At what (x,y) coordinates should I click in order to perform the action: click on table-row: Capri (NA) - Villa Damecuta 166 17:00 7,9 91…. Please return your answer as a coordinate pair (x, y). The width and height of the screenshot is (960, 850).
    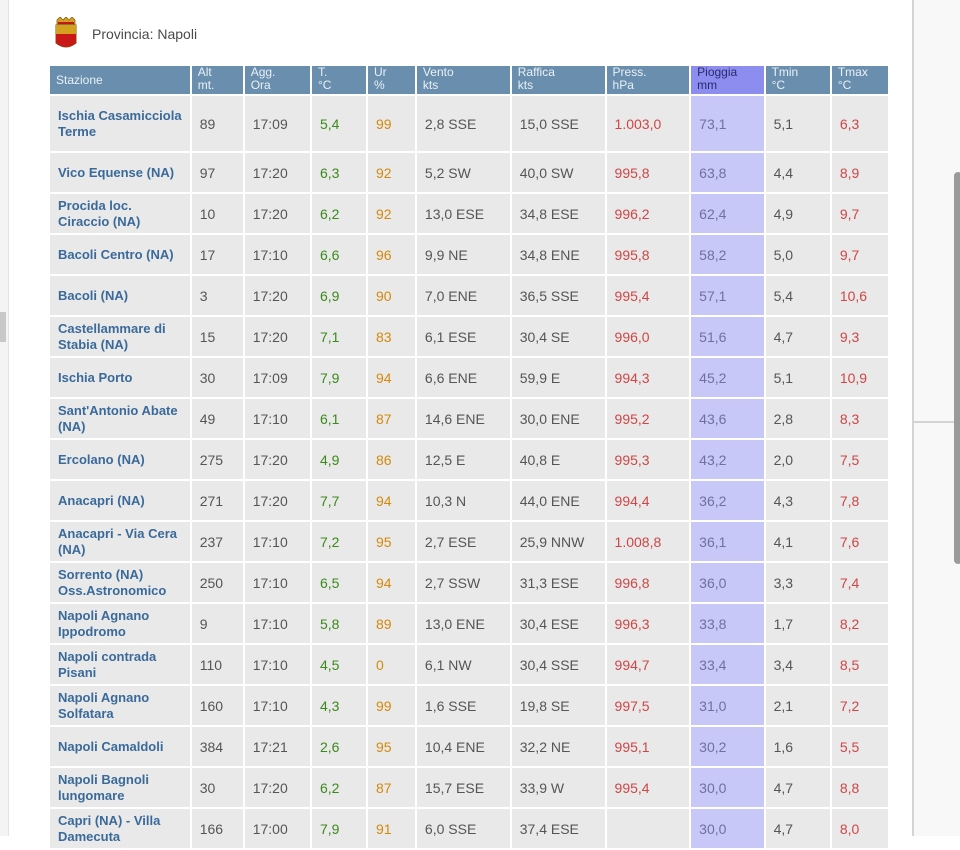
    Looking at the image, I should click on (469, 828).